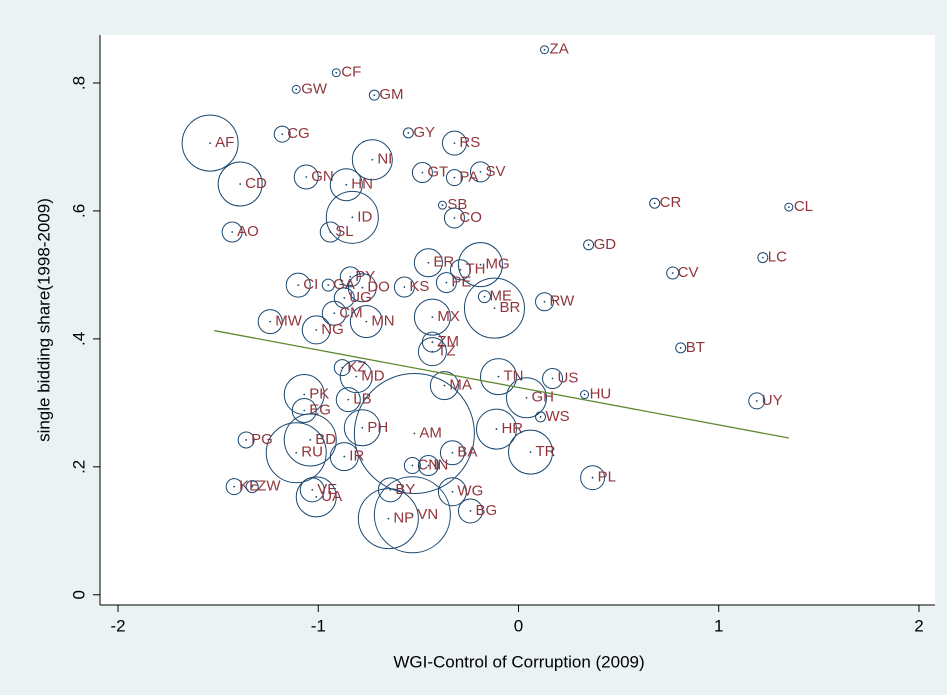  What do you see at coordinates (512, 428) in the screenshot?
I see `point-label: HR` at bounding box center [512, 428].